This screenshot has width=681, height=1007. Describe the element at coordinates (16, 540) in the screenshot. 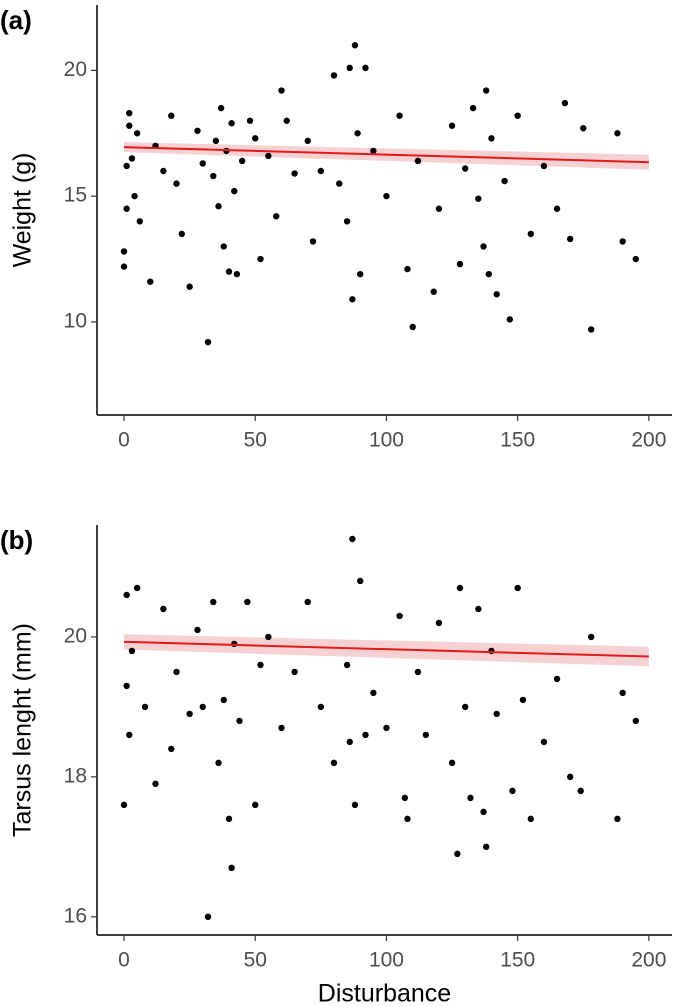

I see `panel-label: (b)` at that location.